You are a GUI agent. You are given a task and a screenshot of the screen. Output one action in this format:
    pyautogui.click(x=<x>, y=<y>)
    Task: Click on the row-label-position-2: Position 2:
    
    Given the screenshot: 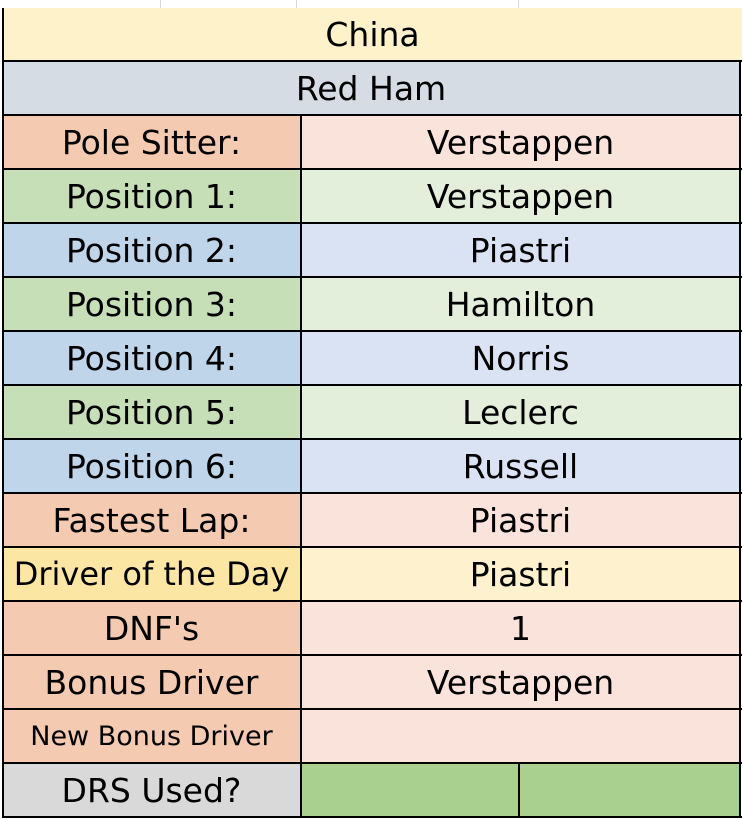 What is the action you would take?
    pyautogui.click(x=151, y=250)
    